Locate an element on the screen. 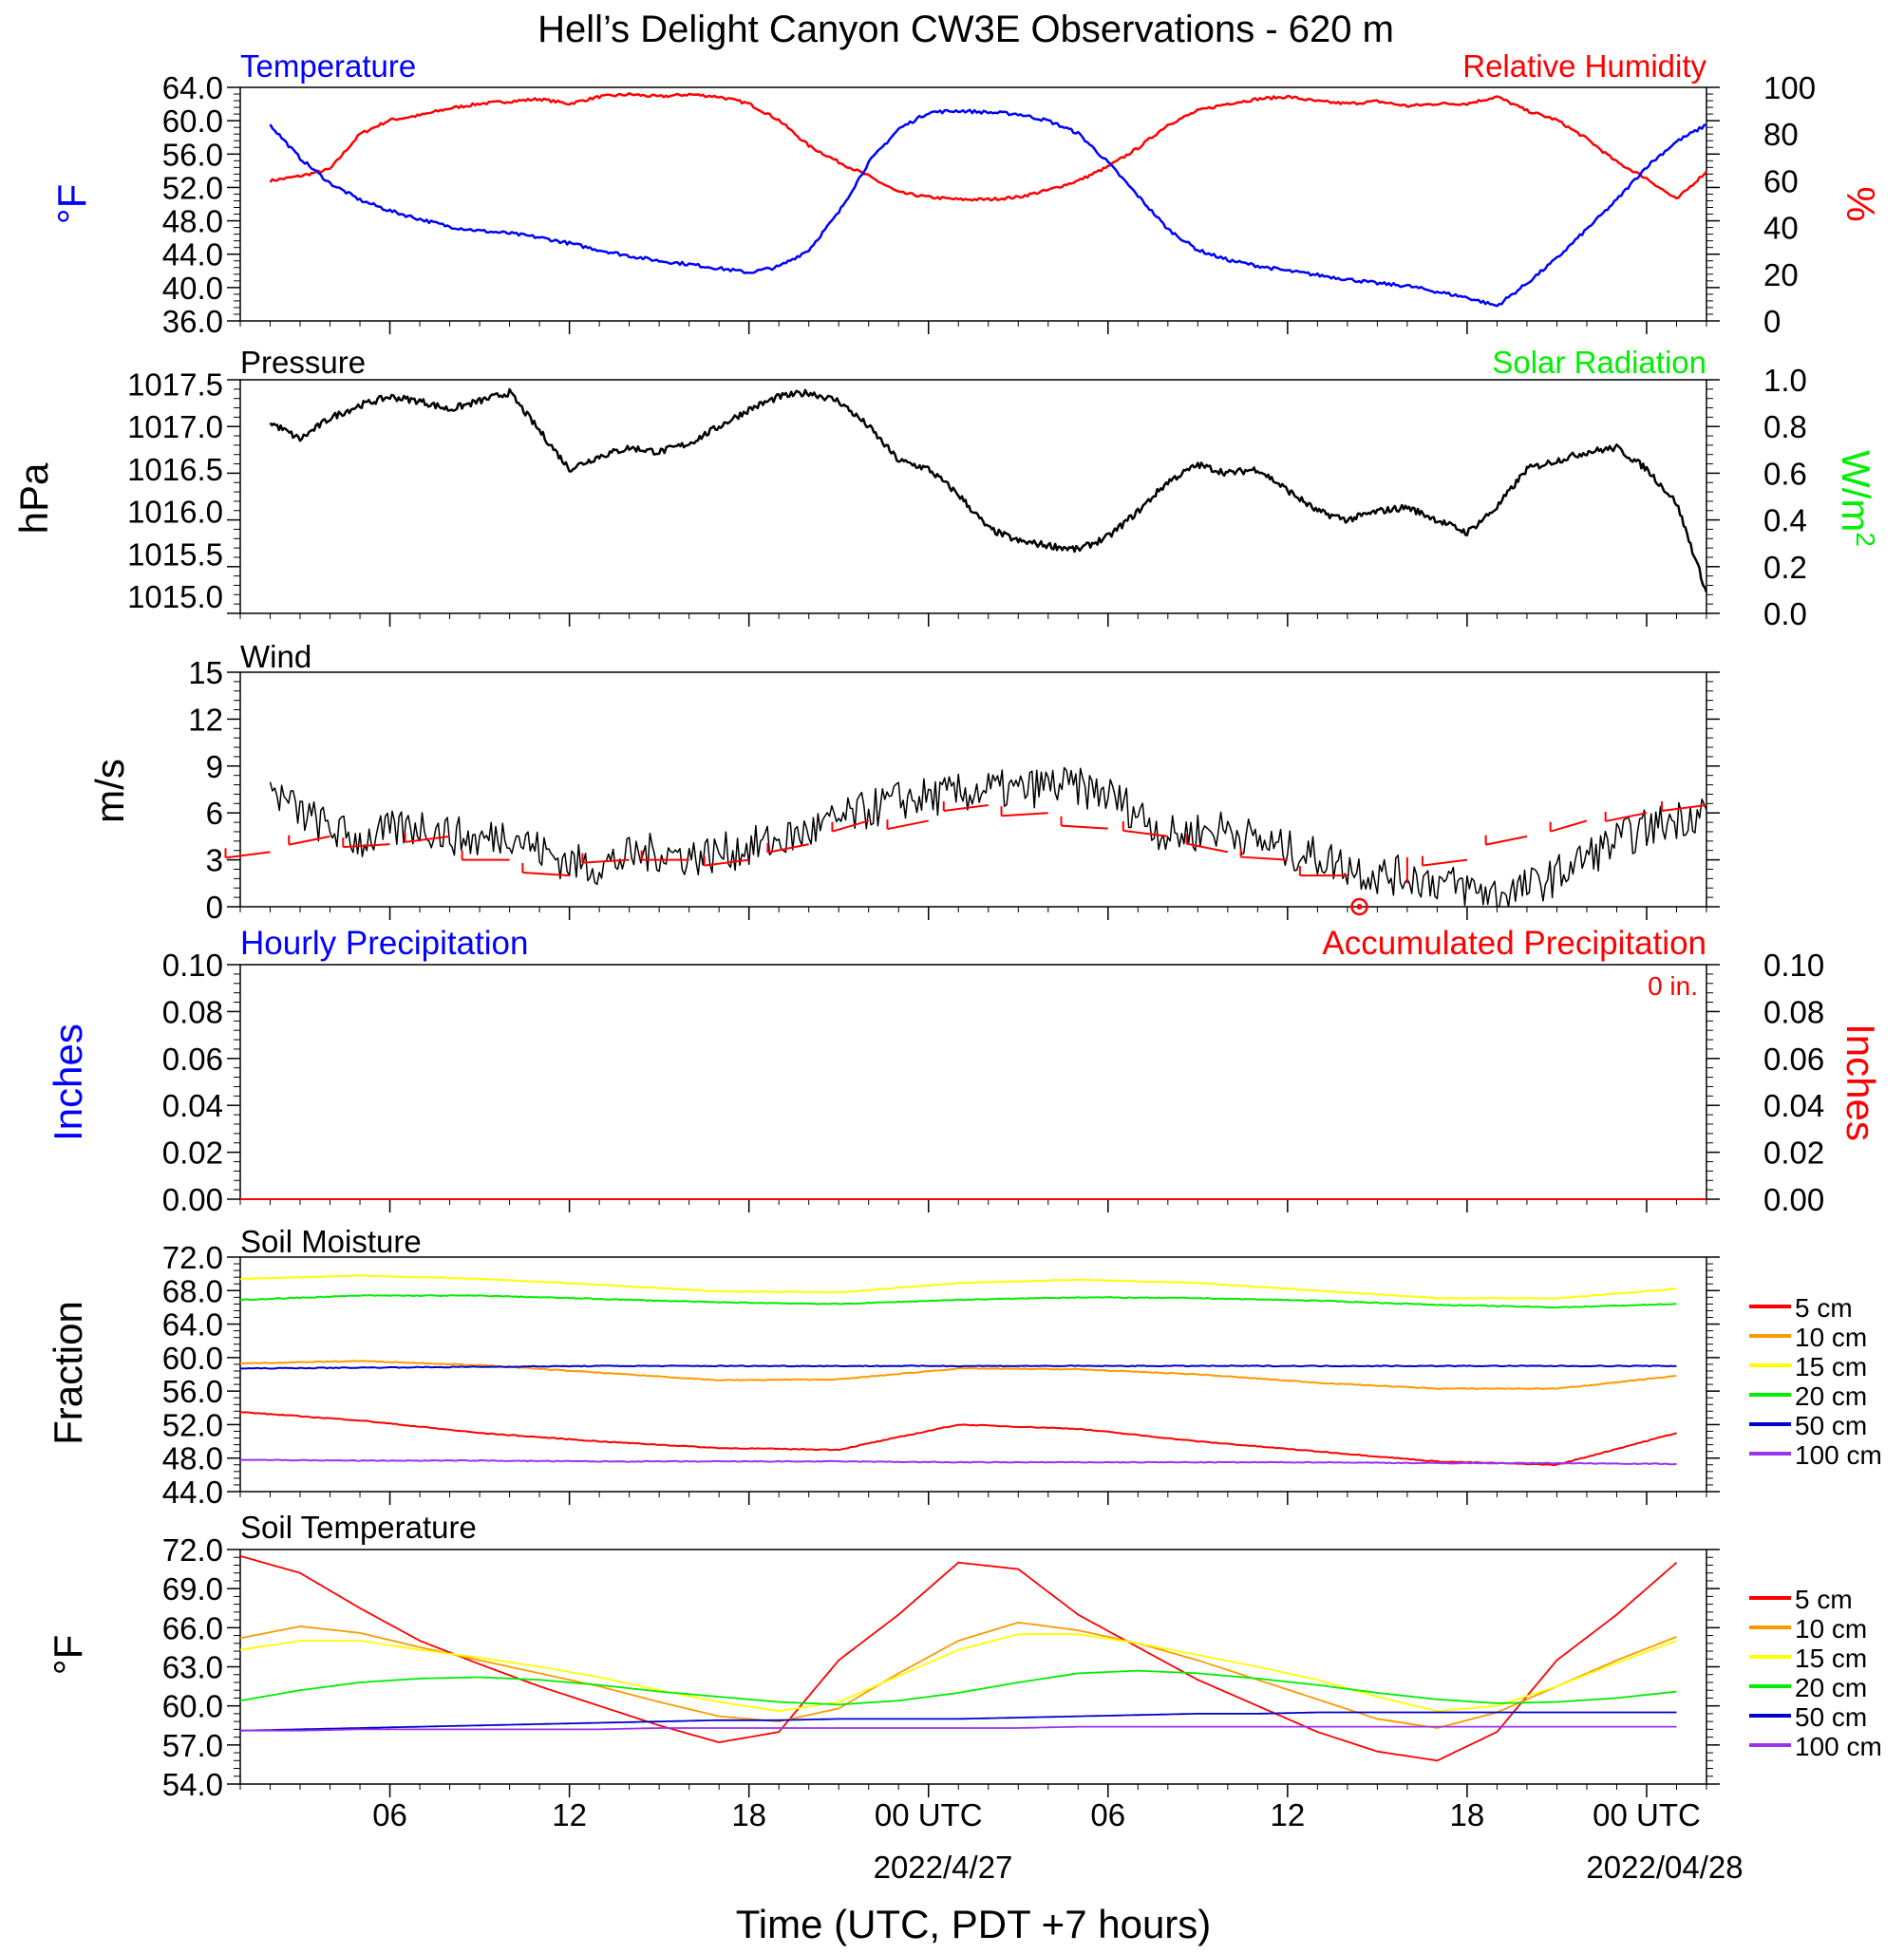 This screenshot has width=1904, height=1954. y-tick-label: 1016.0 is located at coordinates (175, 512).